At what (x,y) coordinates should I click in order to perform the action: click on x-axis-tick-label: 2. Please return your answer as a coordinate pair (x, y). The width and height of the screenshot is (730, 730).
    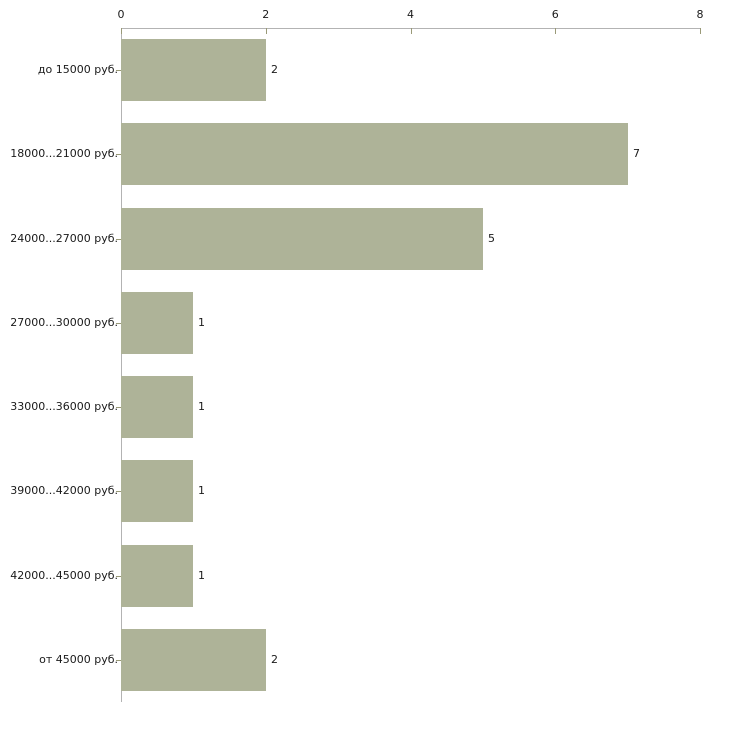
    Looking at the image, I should click on (266, 14).